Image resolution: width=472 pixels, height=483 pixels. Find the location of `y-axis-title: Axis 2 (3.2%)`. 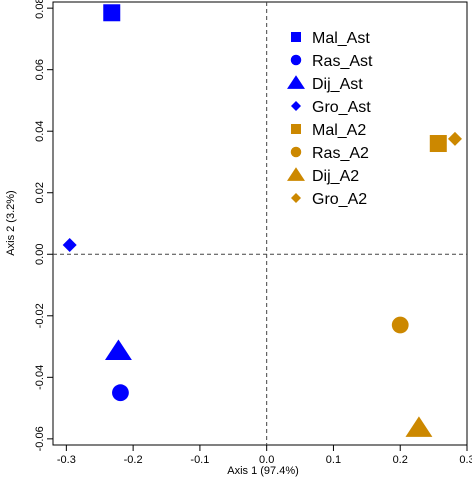

y-axis-title: Axis 2 (3.2%) is located at coordinates (11, 222).